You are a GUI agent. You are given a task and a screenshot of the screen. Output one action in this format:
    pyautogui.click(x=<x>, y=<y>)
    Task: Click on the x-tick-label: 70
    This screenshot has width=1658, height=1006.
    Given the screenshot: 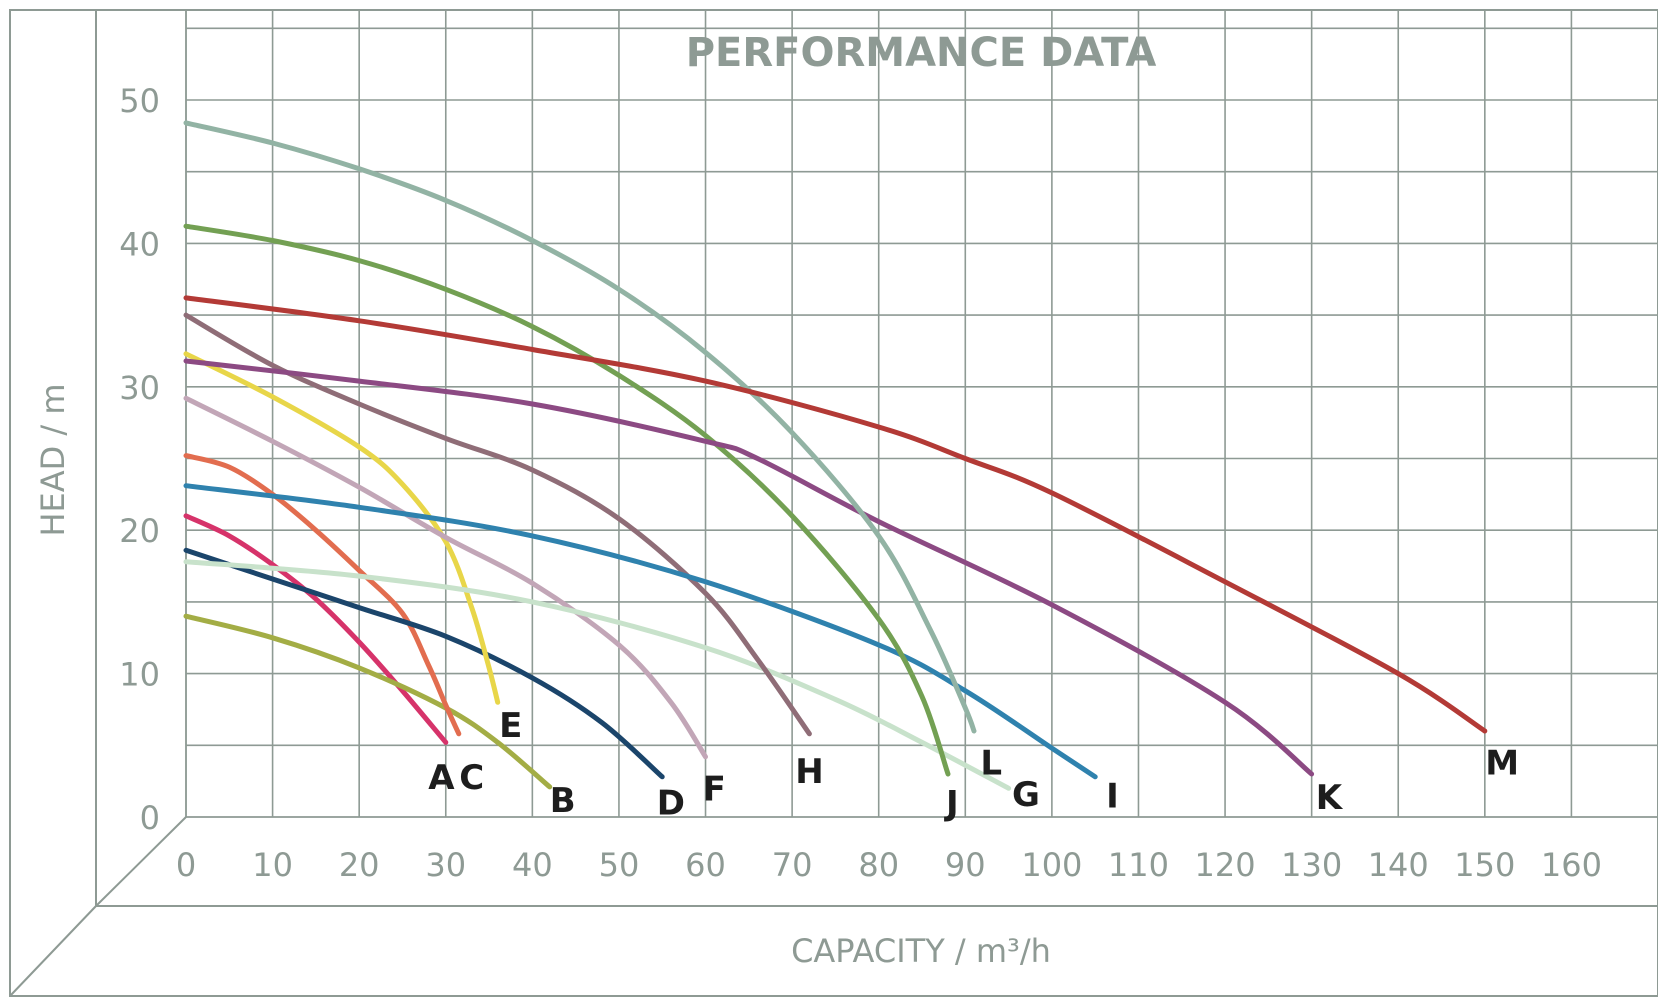 What is the action you would take?
    pyautogui.click(x=792, y=865)
    